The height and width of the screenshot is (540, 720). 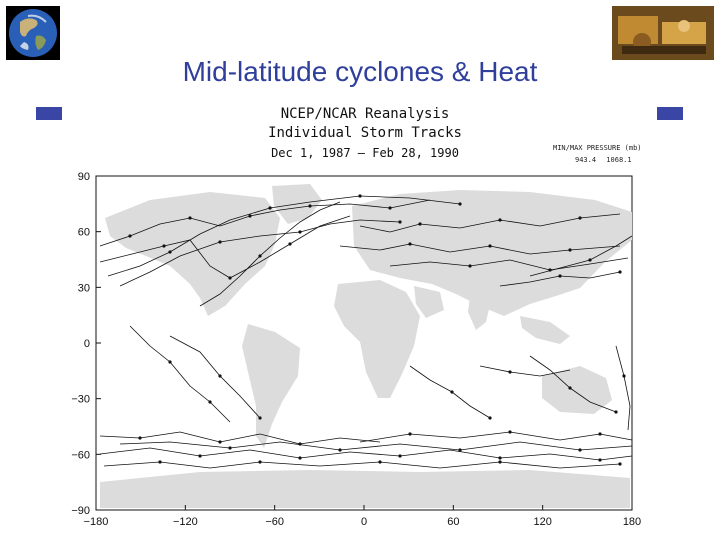 What do you see at coordinates (271, 386) in the screenshot?
I see `south-america` at bounding box center [271, 386].